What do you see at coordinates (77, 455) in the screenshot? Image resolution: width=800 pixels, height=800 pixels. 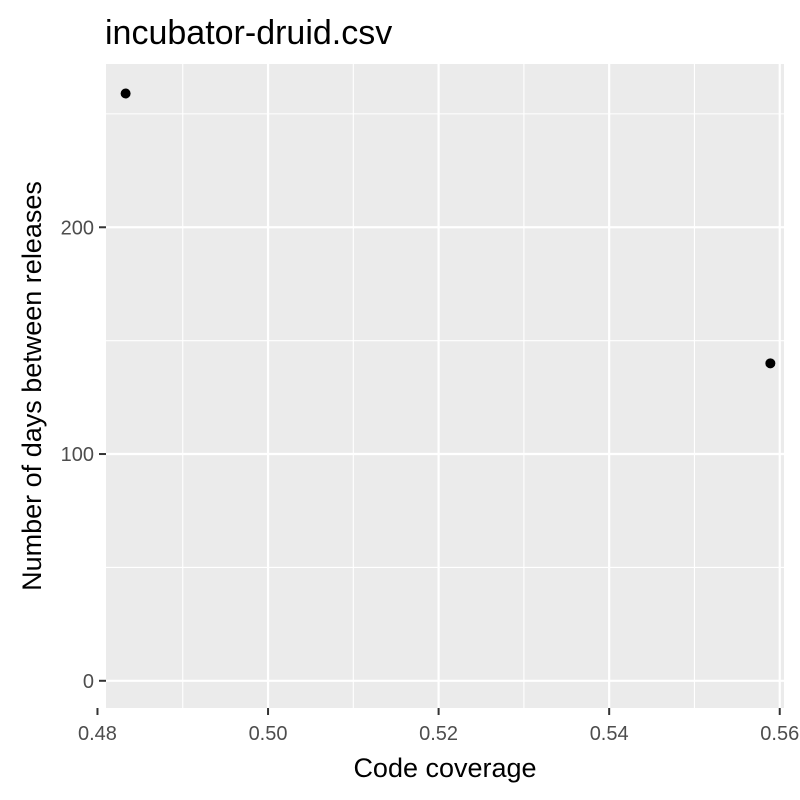 I see `y-tick-label: 100` at bounding box center [77, 455].